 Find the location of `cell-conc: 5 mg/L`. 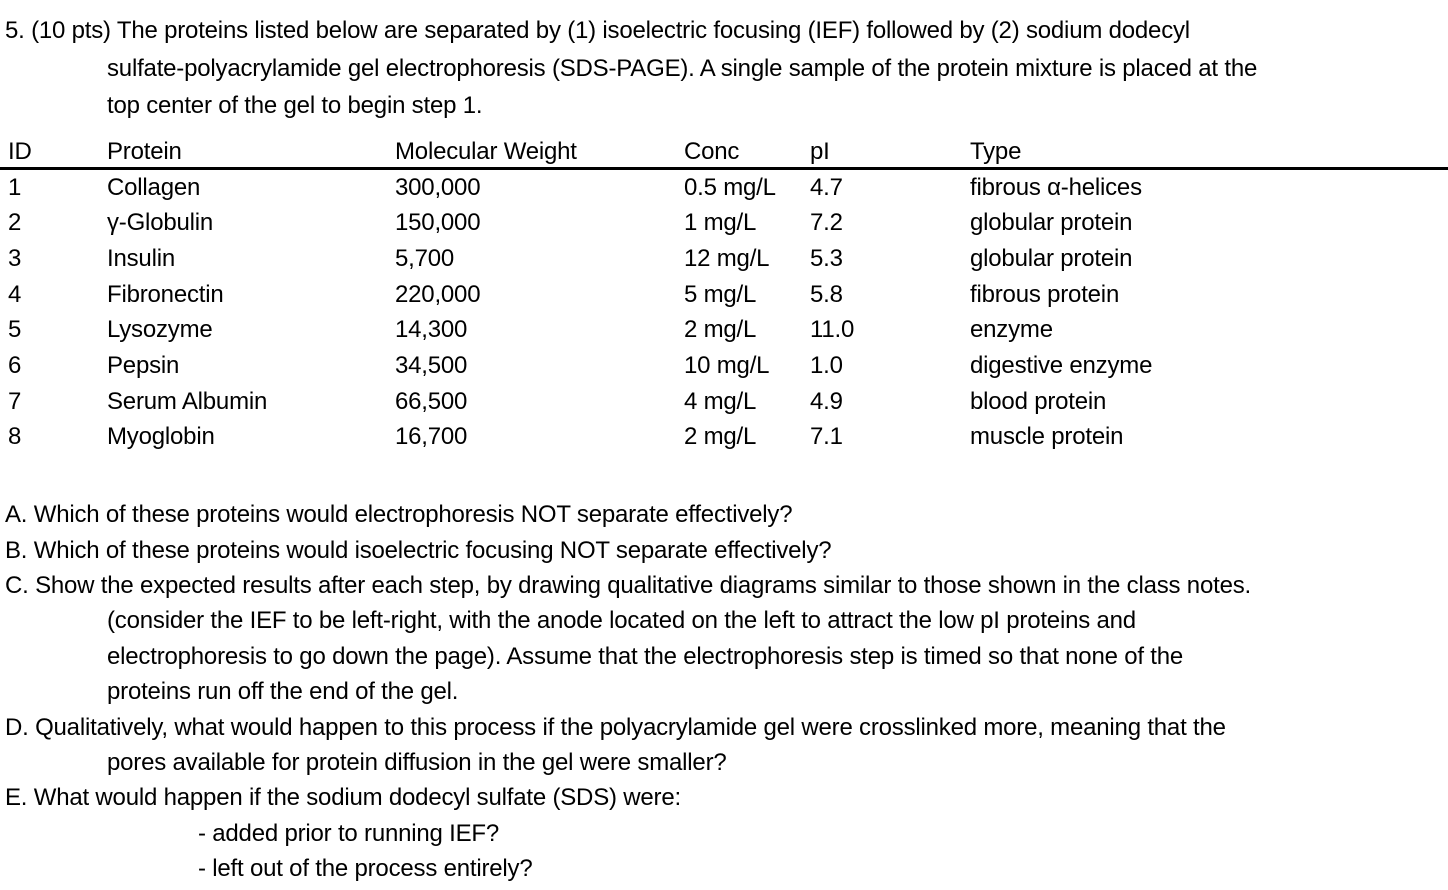

cell-conc: 5 mg/L is located at coordinates (720, 294).